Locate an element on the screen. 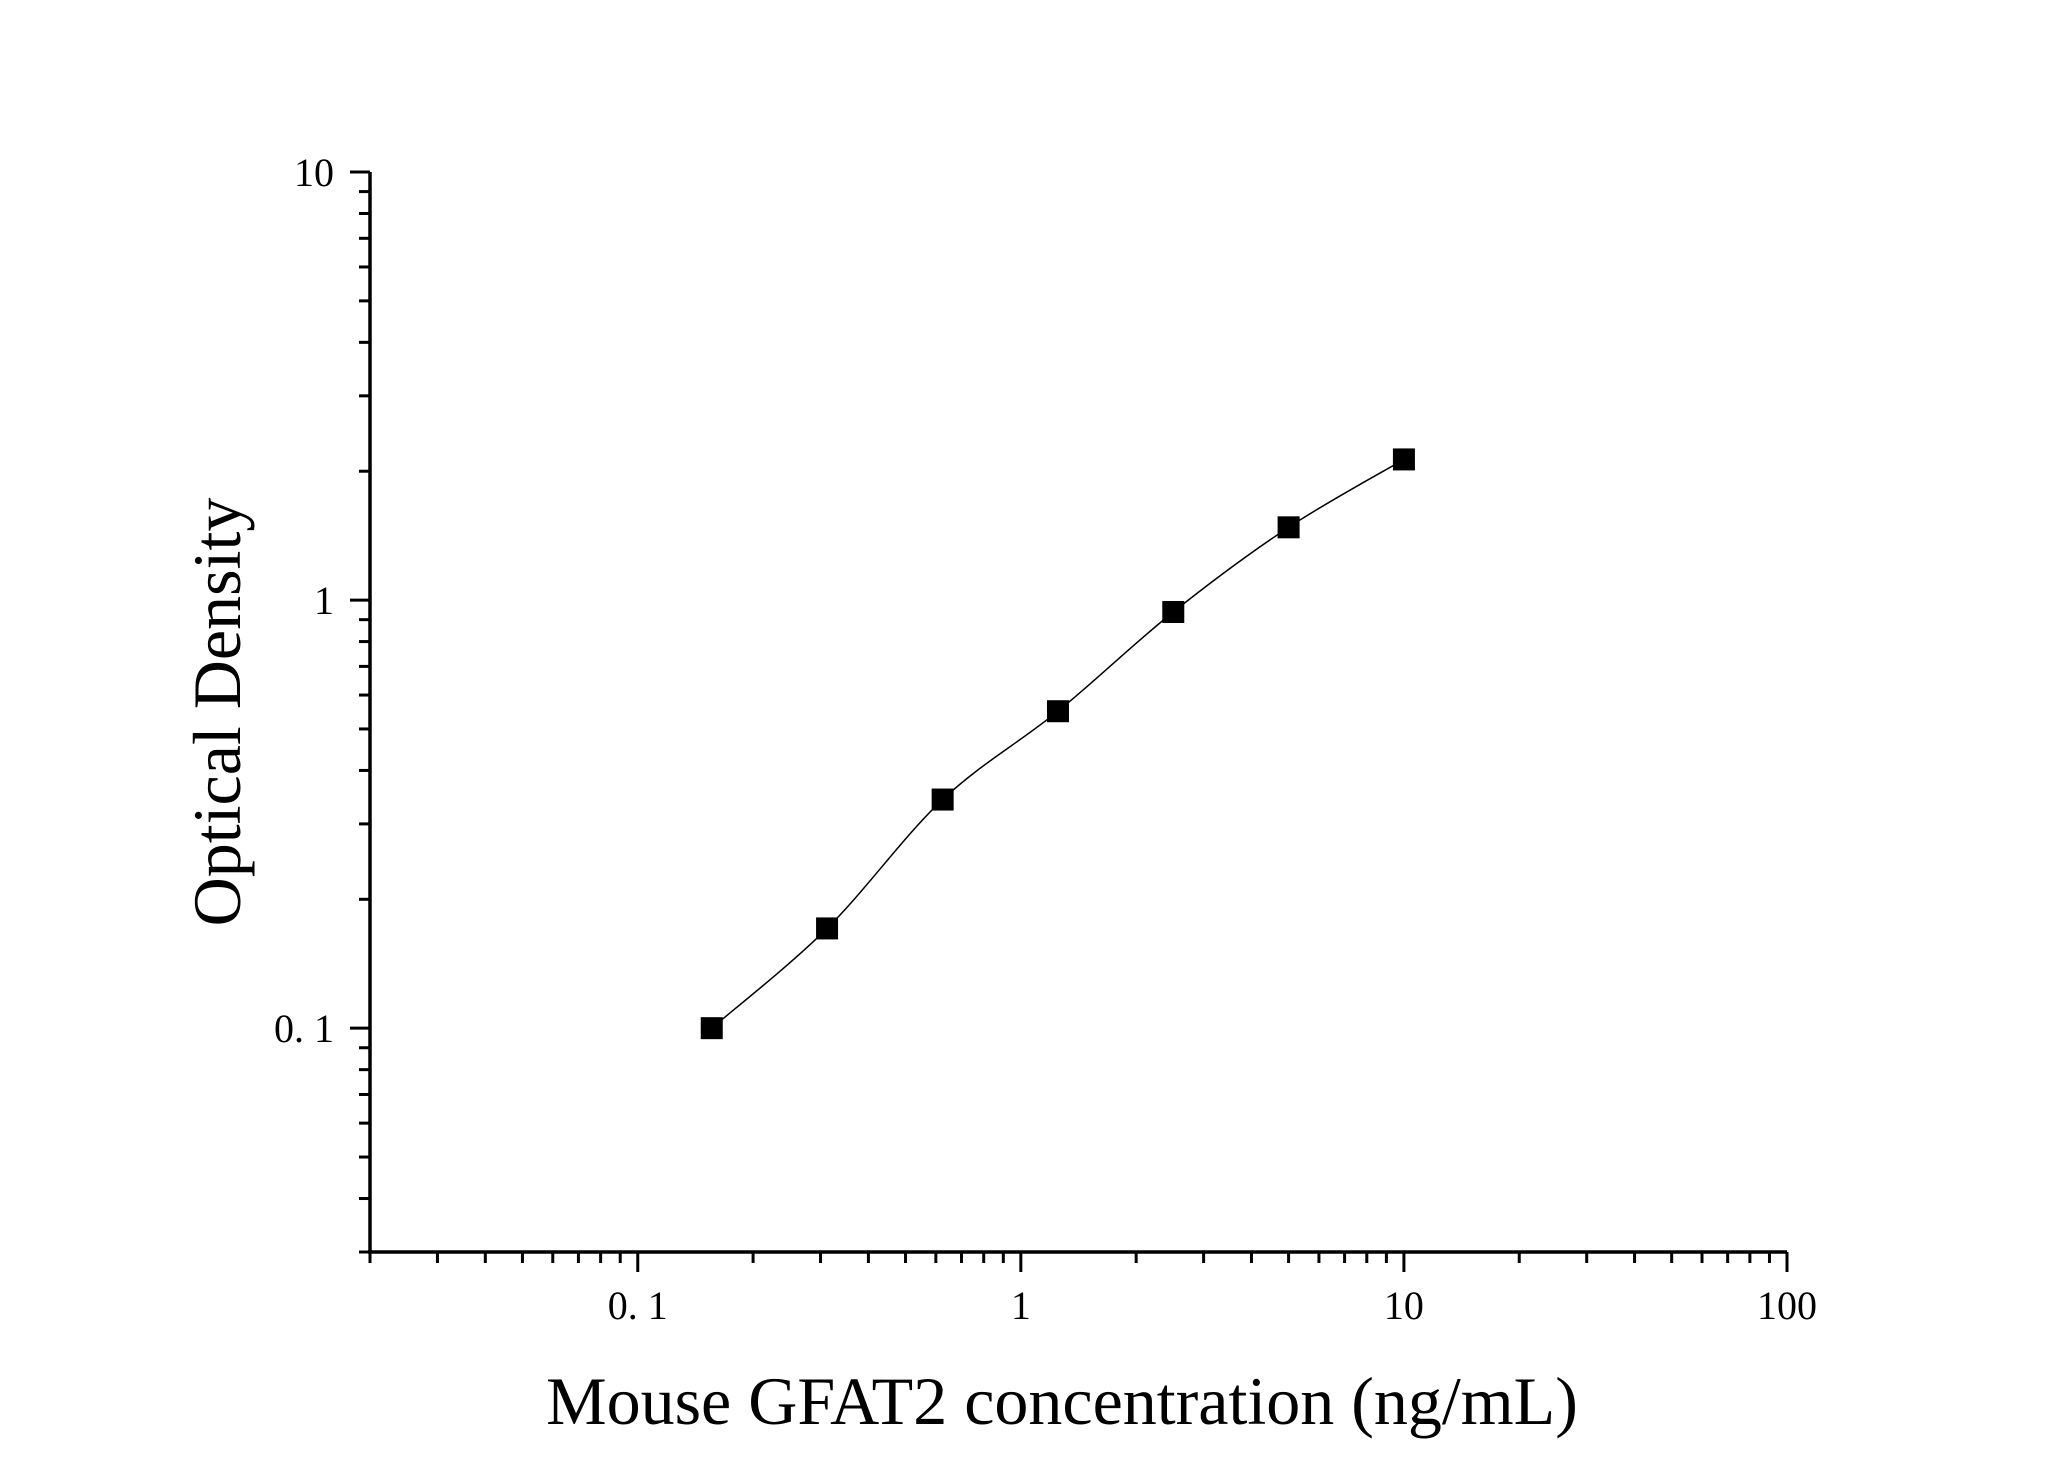 This screenshot has height=1481, width=2048. x-tick-label: 1 is located at coordinates (1021, 1305).